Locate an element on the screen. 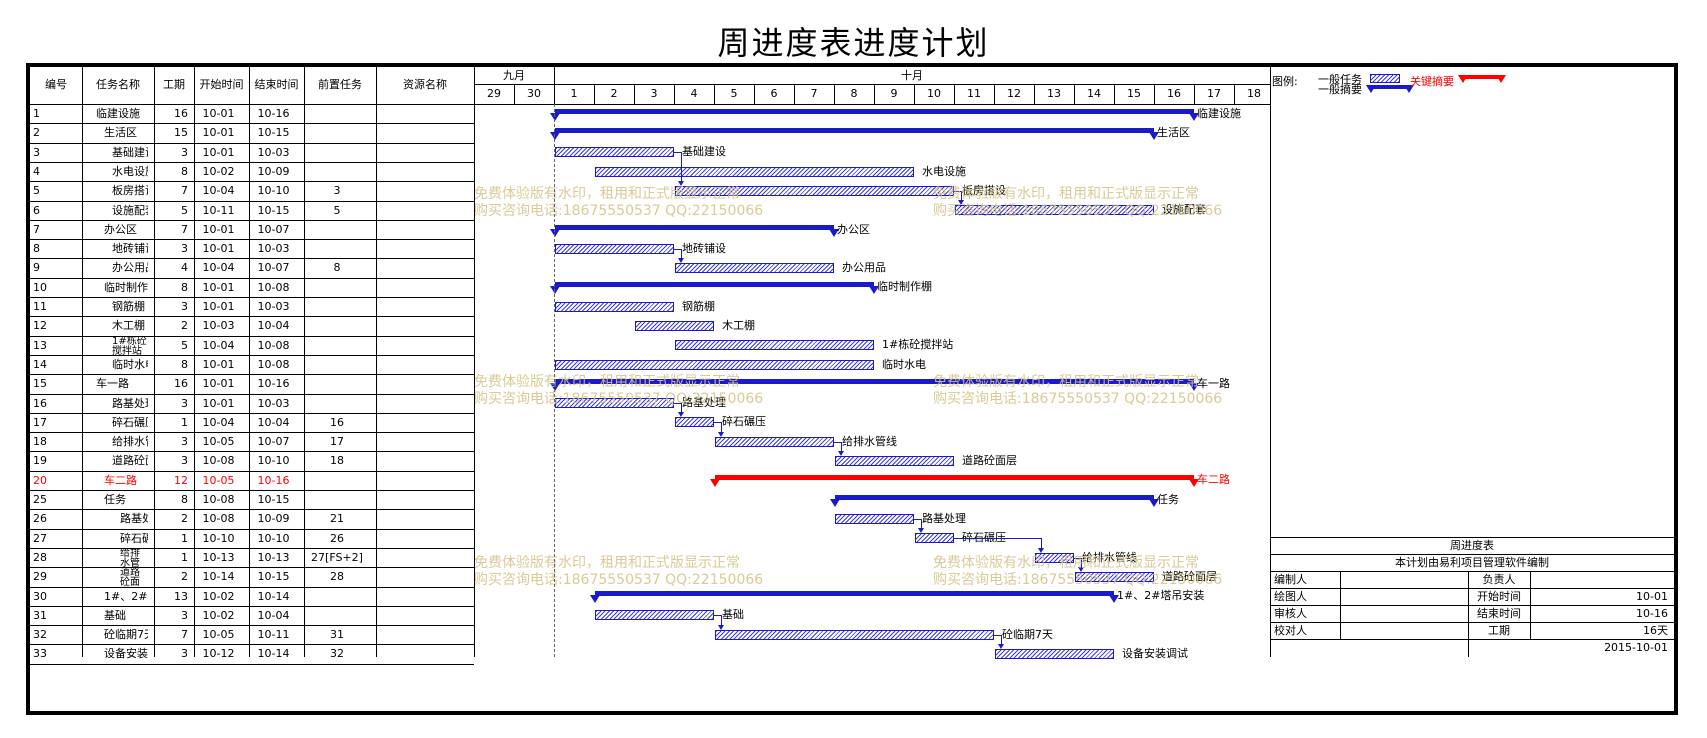 The height and width of the screenshot is (738, 1707). task-cell-pred: 8 is located at coordinates (337, 268).